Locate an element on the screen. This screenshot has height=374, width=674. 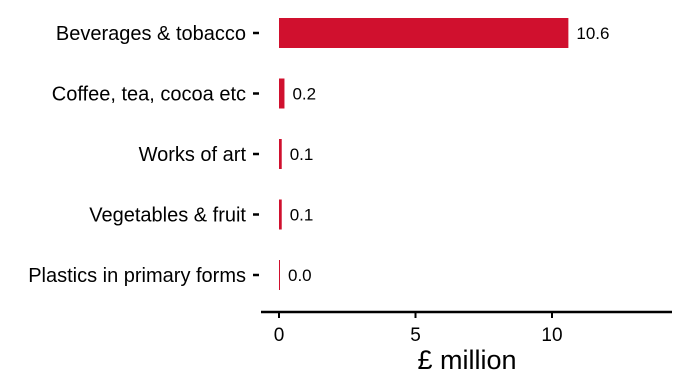
category-label: Plastics in primary forms is located at coordinates (137, 276).